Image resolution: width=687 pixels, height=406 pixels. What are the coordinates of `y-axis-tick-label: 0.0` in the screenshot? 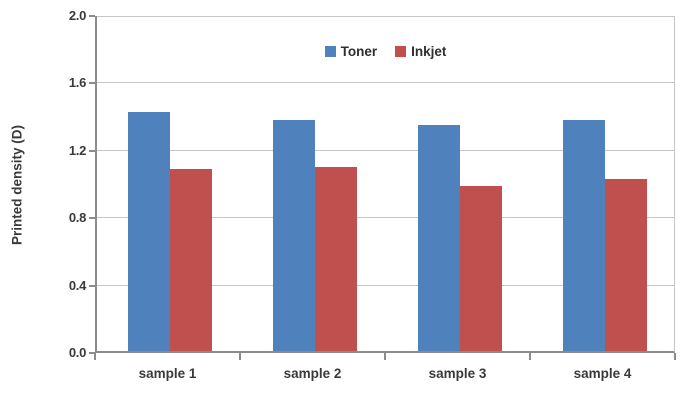 It's located at (77, 352).